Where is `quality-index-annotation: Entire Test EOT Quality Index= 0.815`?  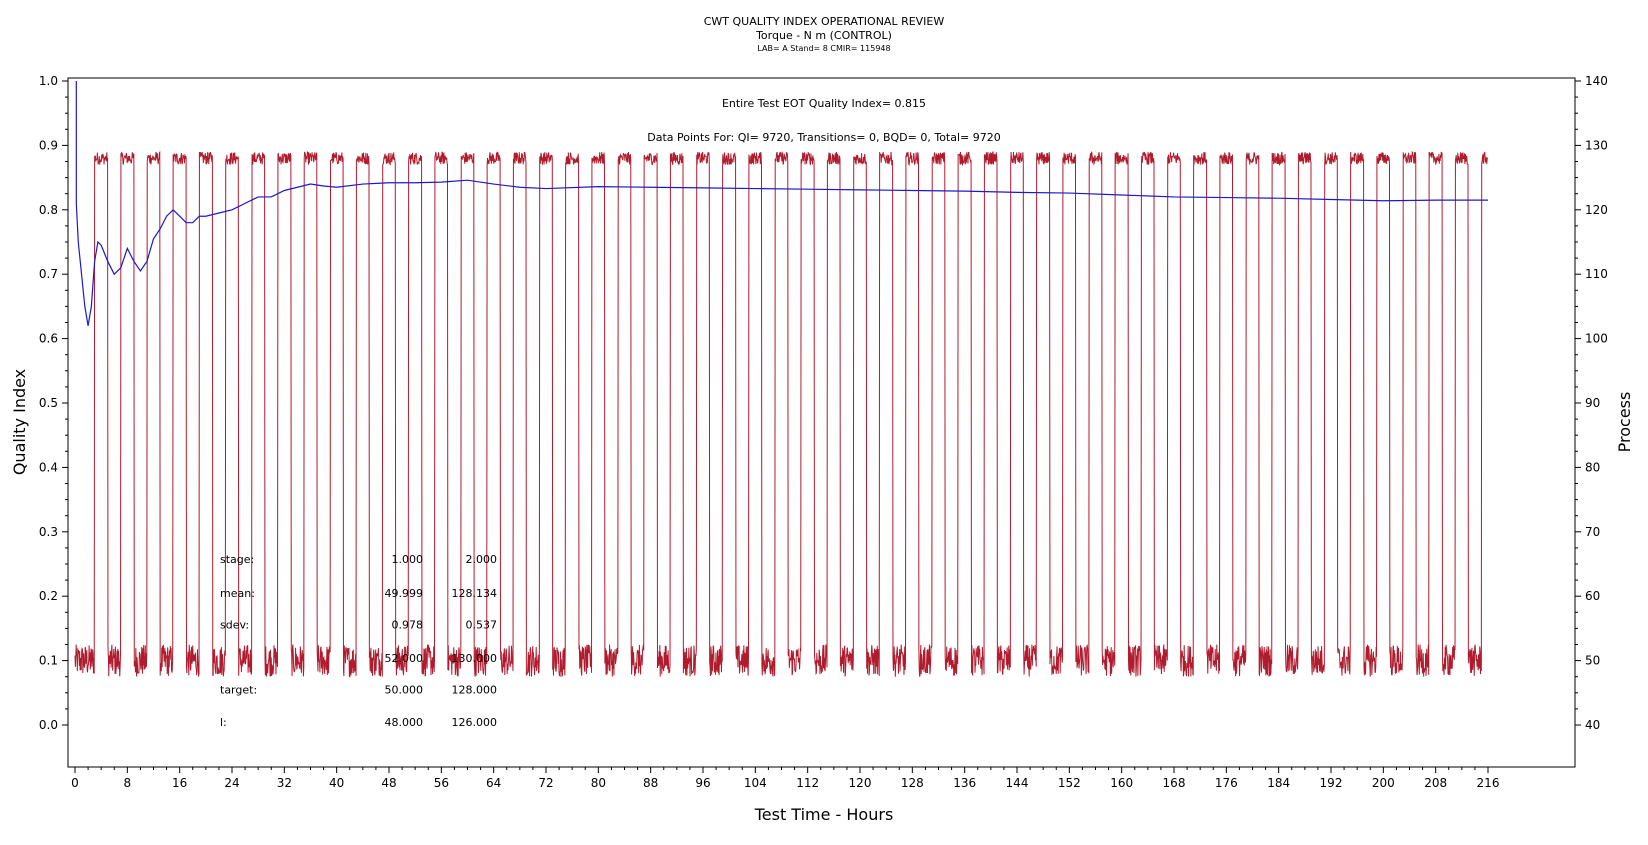
quality-index-annotation: Entire Test EOT Quality Index= 0.815 is located at coordinates (824, 103).